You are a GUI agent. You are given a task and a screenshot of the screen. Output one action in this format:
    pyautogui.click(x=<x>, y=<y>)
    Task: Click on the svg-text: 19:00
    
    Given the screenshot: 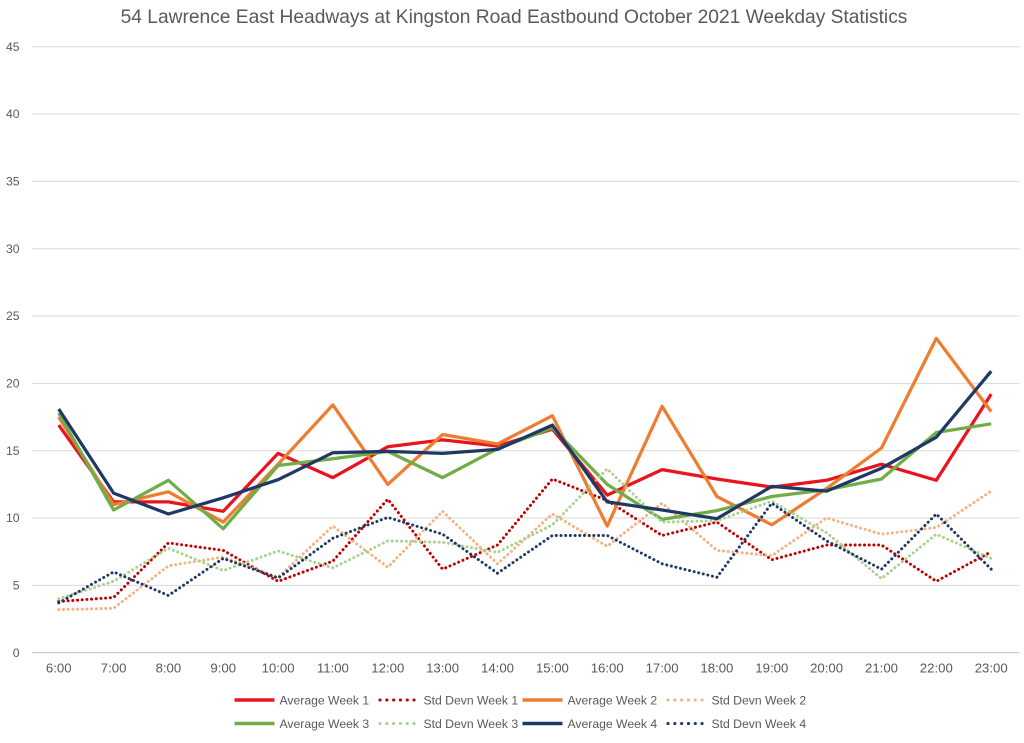 What is the action you would take?
    pyautogui.click(x=771, y=668)
    